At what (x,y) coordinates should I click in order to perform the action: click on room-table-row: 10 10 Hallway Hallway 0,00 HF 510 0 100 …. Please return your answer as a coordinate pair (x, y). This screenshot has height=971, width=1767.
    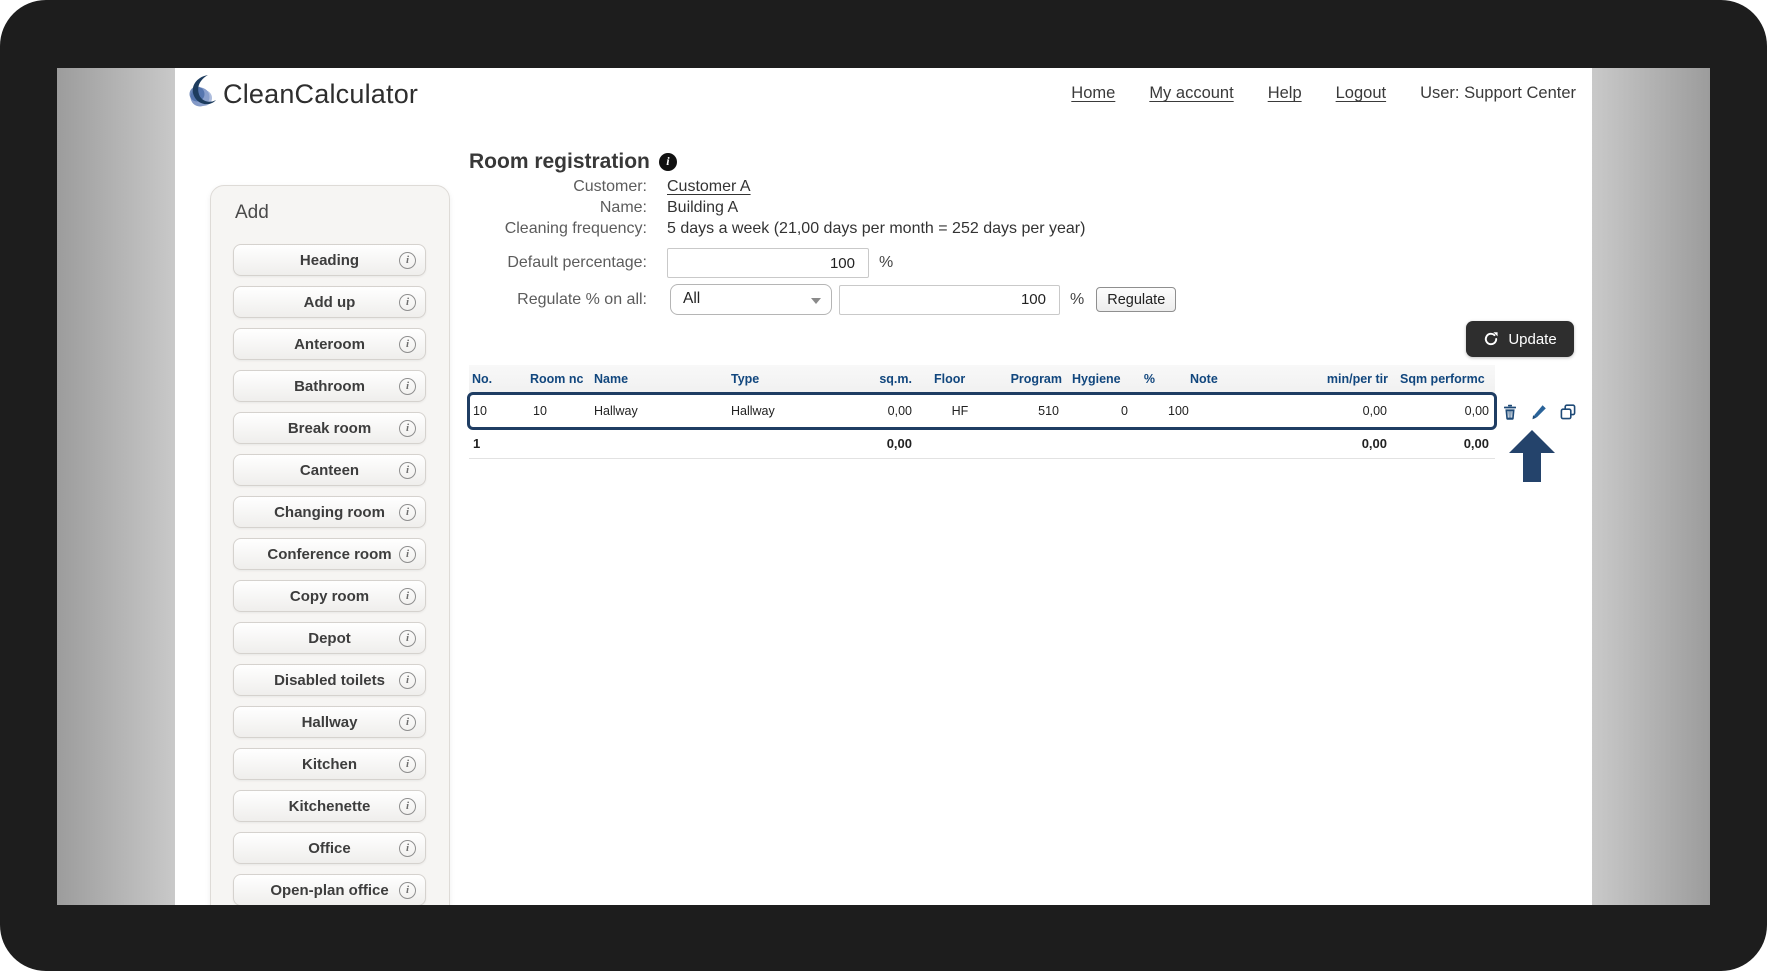
    Looking at the image, I should click on (982, 411).